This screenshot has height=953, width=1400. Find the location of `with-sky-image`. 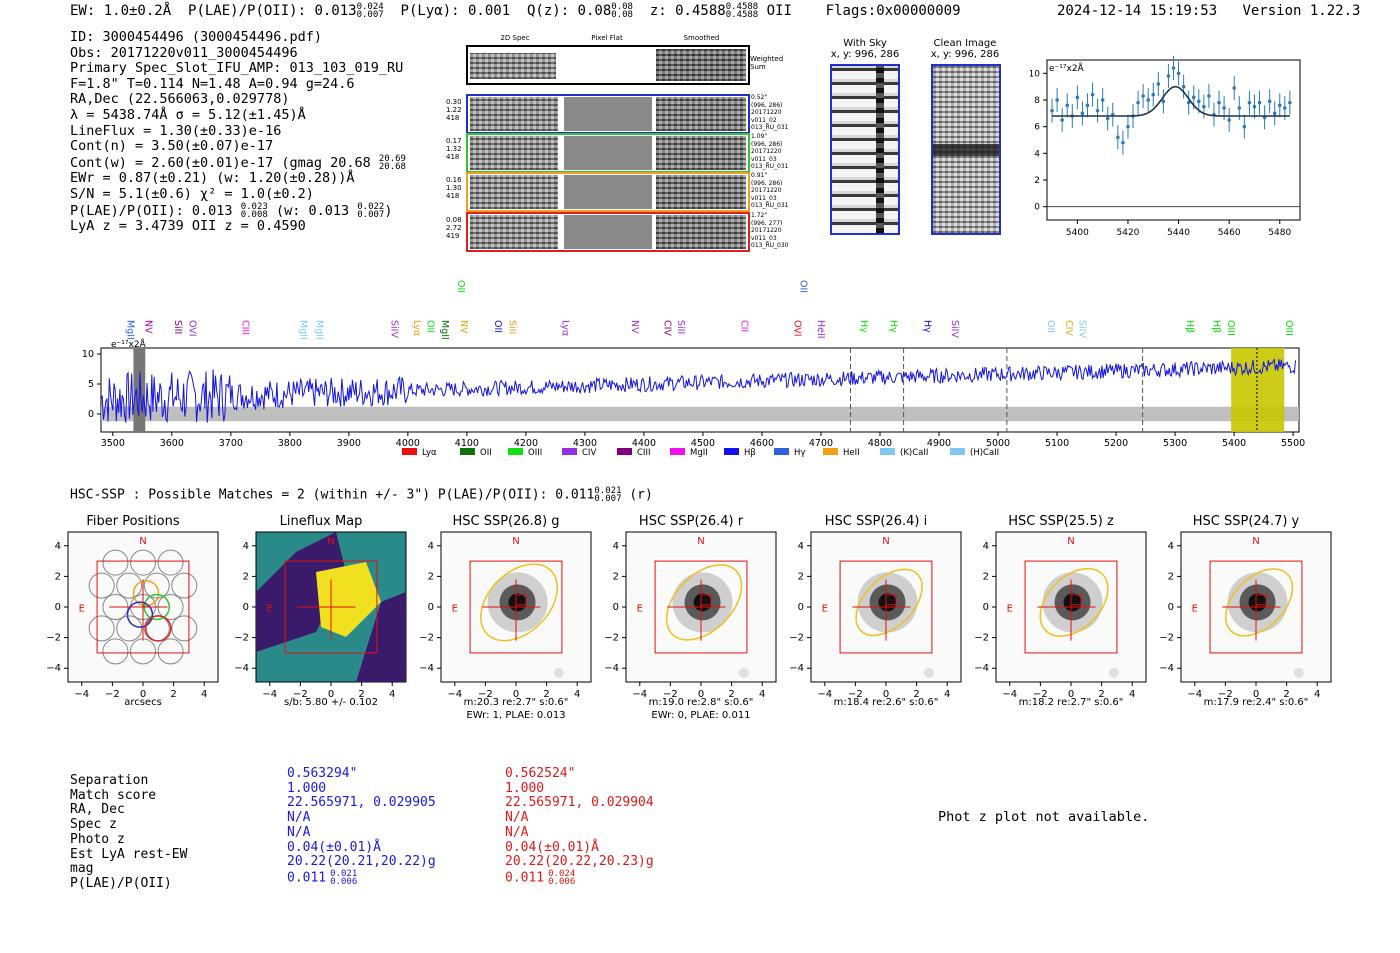

with-sky-image is located at coordinates (865, 149).